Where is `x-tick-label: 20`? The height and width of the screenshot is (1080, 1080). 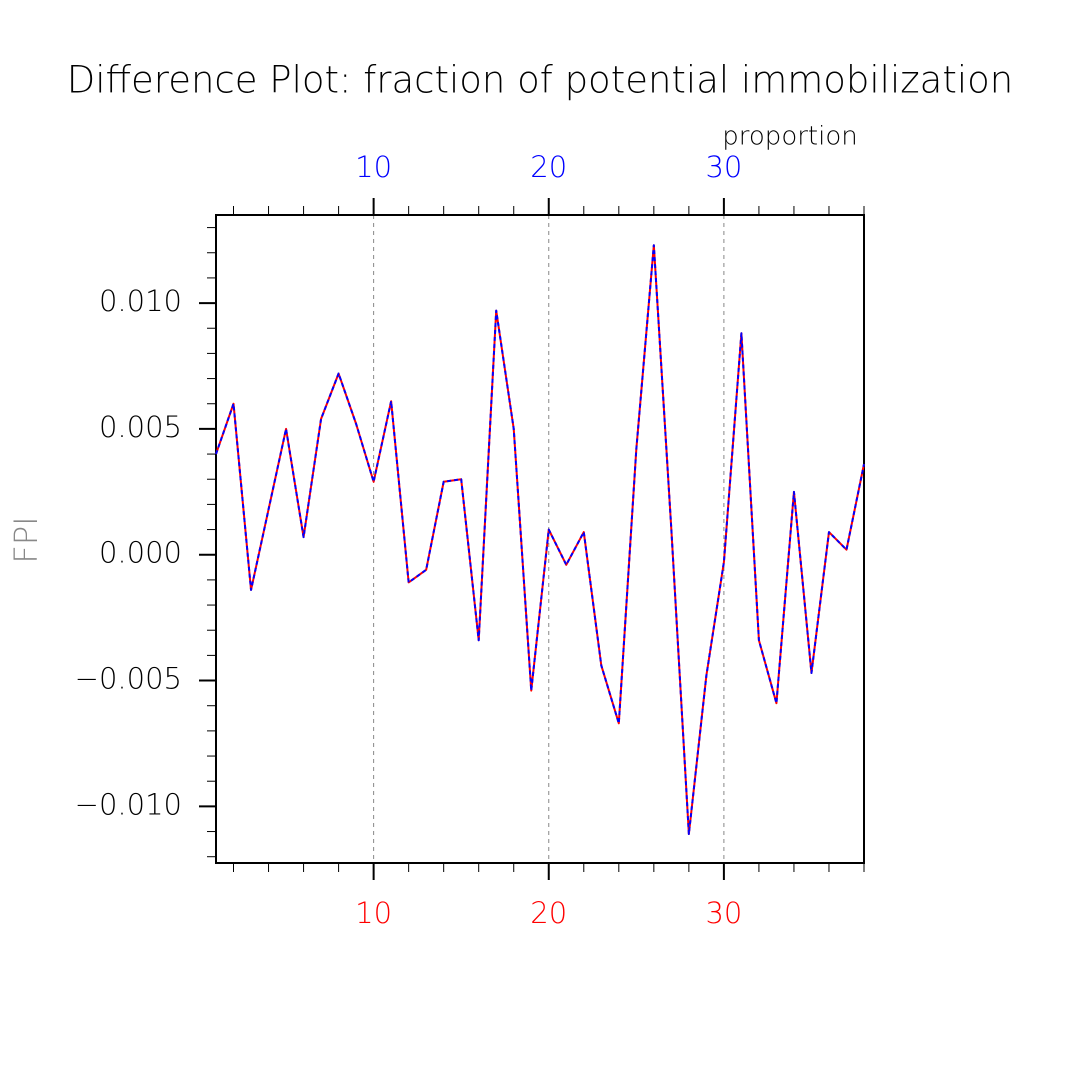 x-tick-label: 20 is located at coordinates (548, 913).